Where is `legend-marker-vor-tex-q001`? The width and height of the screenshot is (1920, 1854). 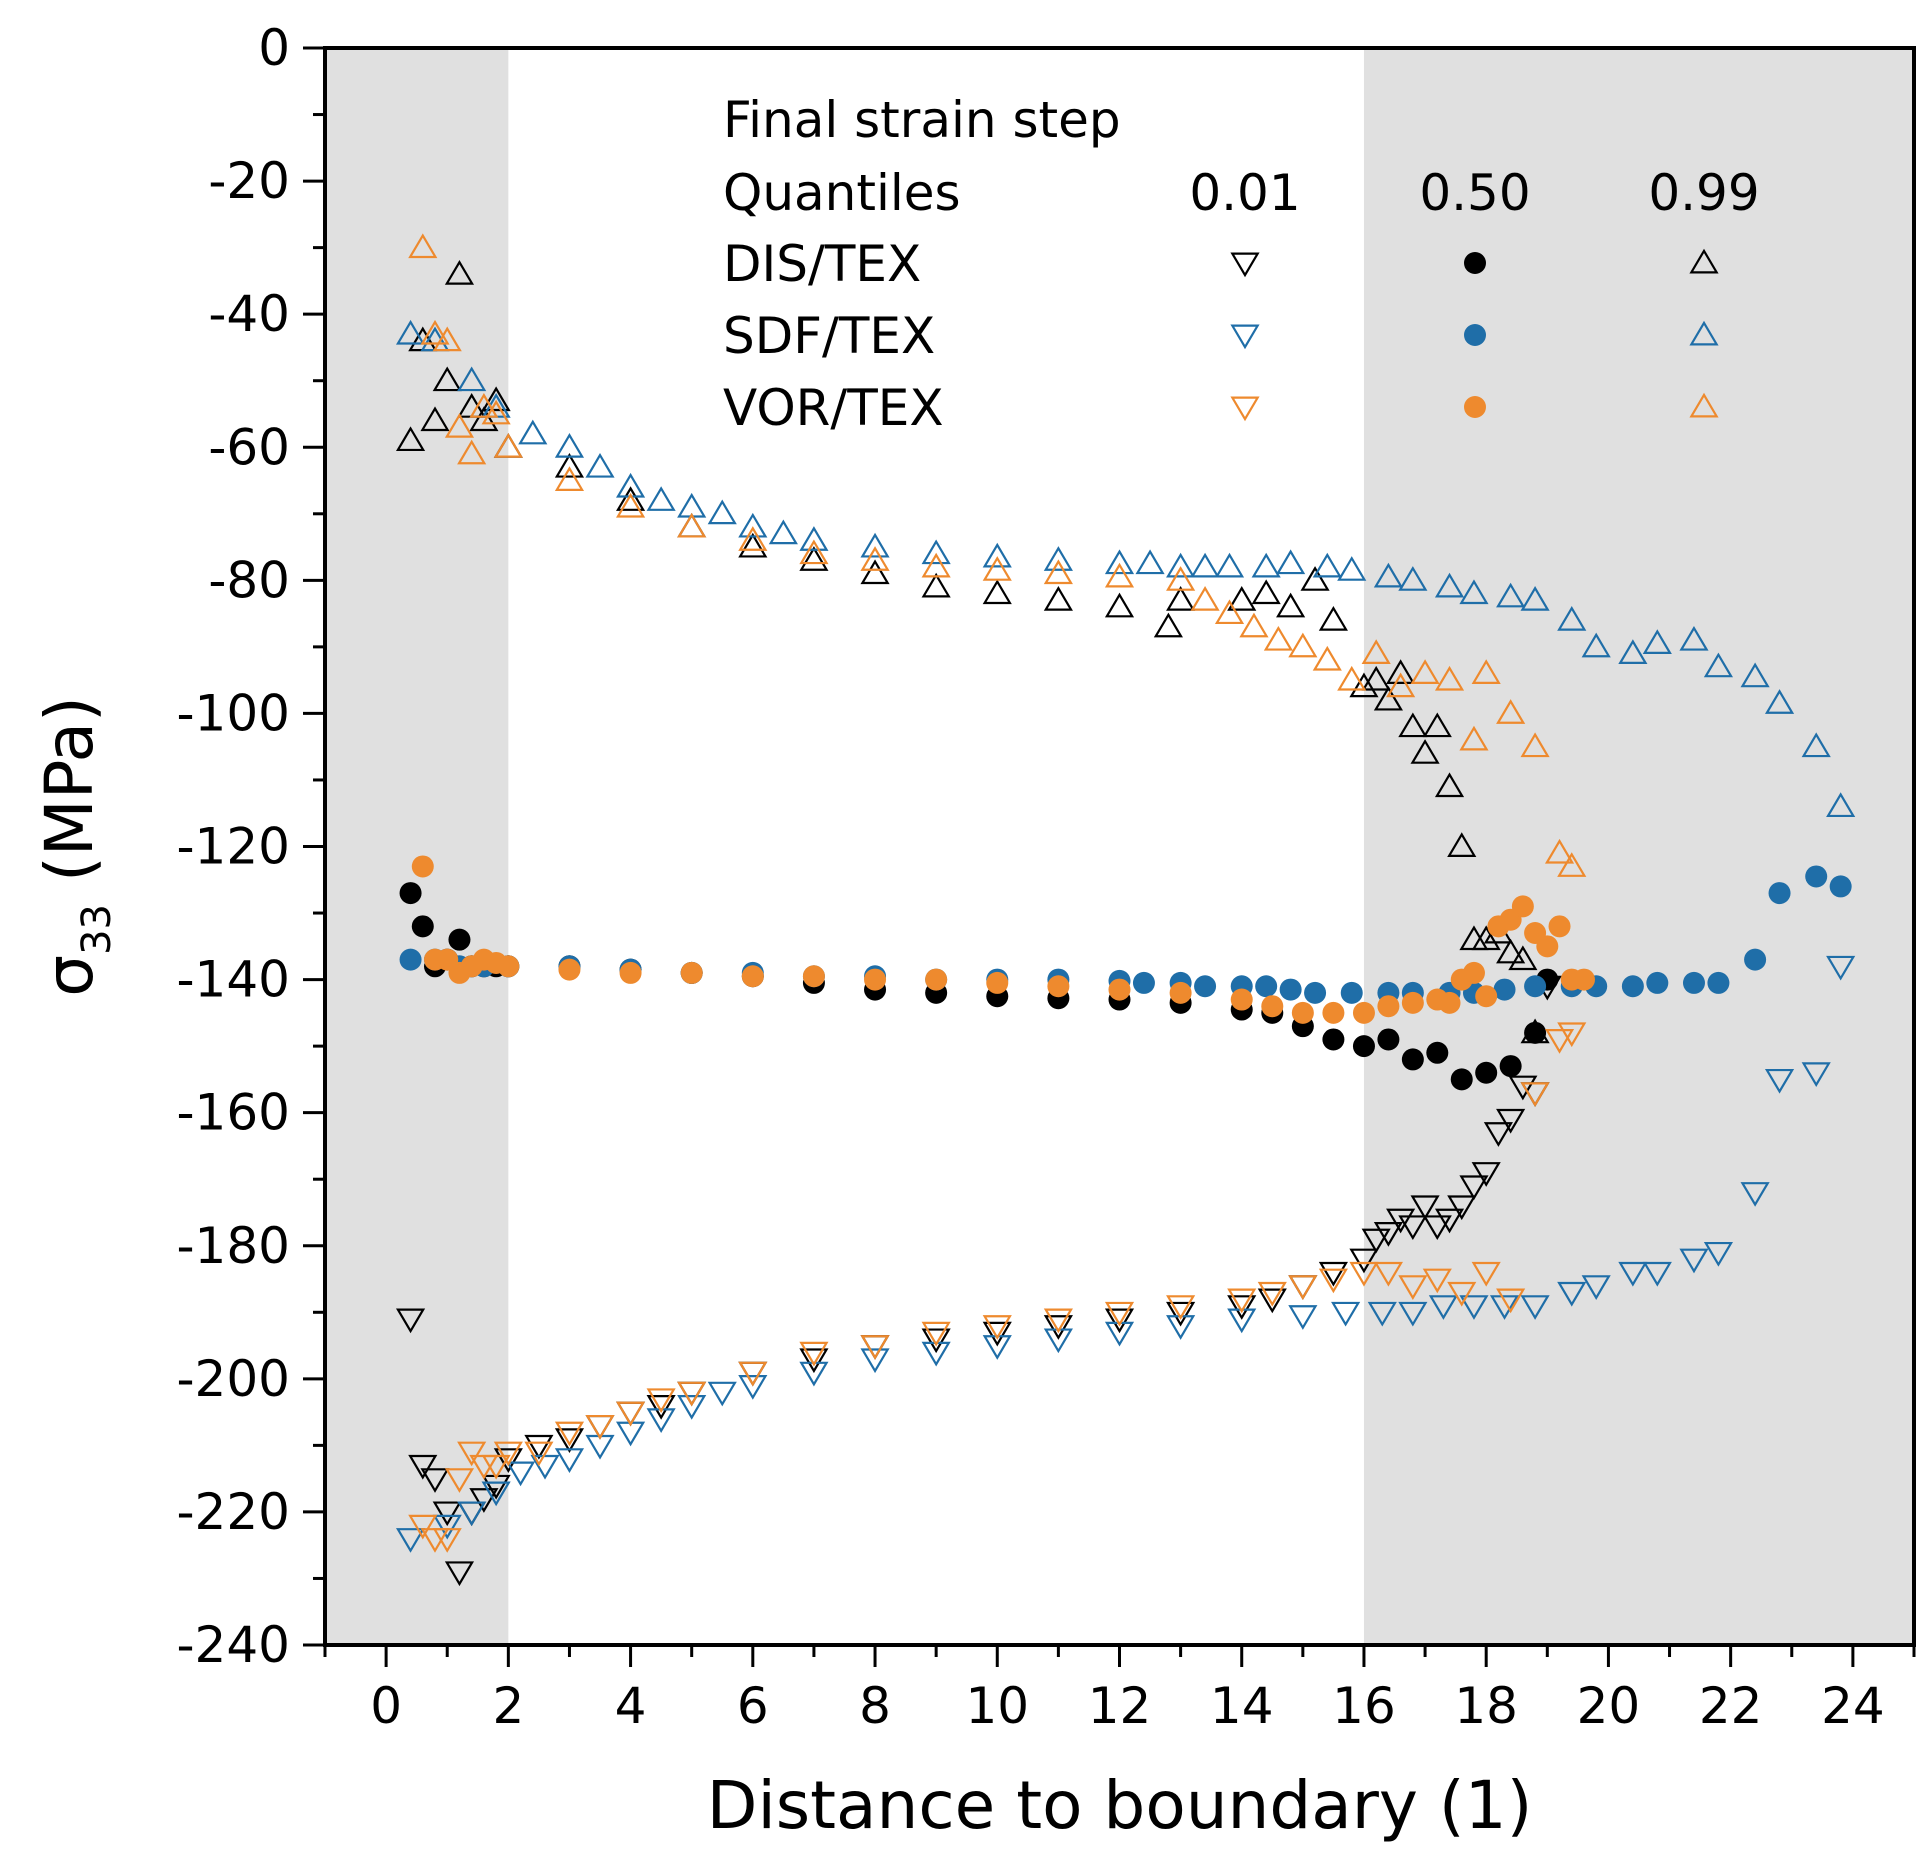 legend-marker-vor-tex-q001 is located at coordinates (1245, 409).